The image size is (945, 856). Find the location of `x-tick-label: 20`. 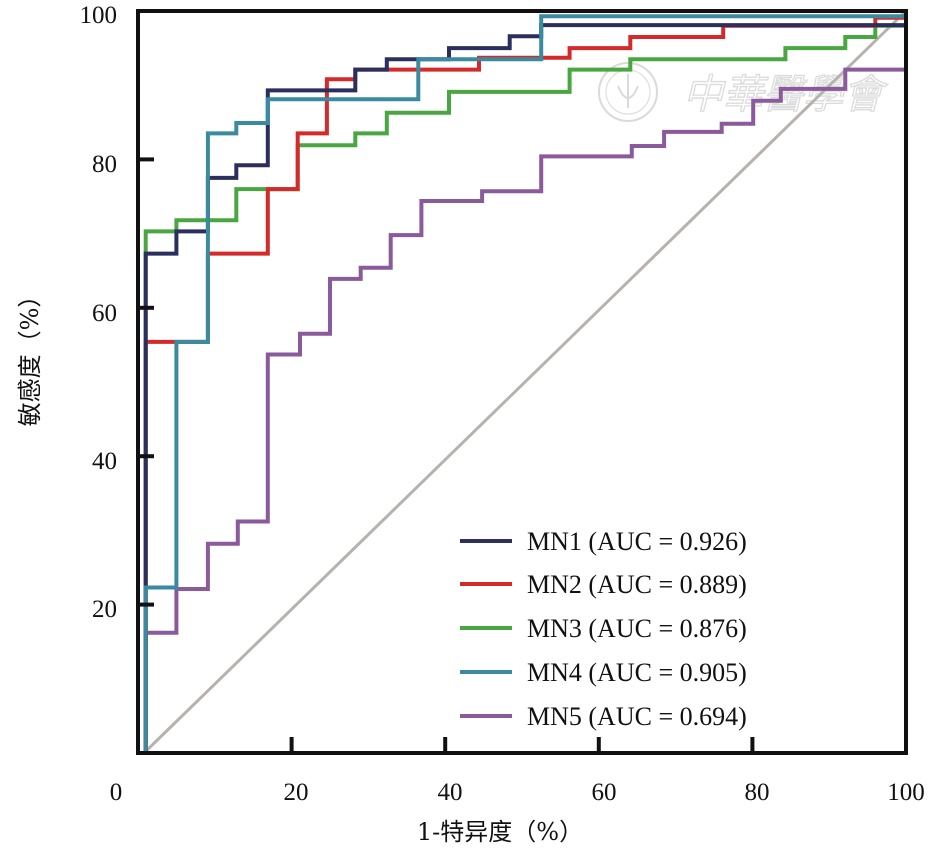

x-tick-label: 20 is located at coordinates (296, 792).